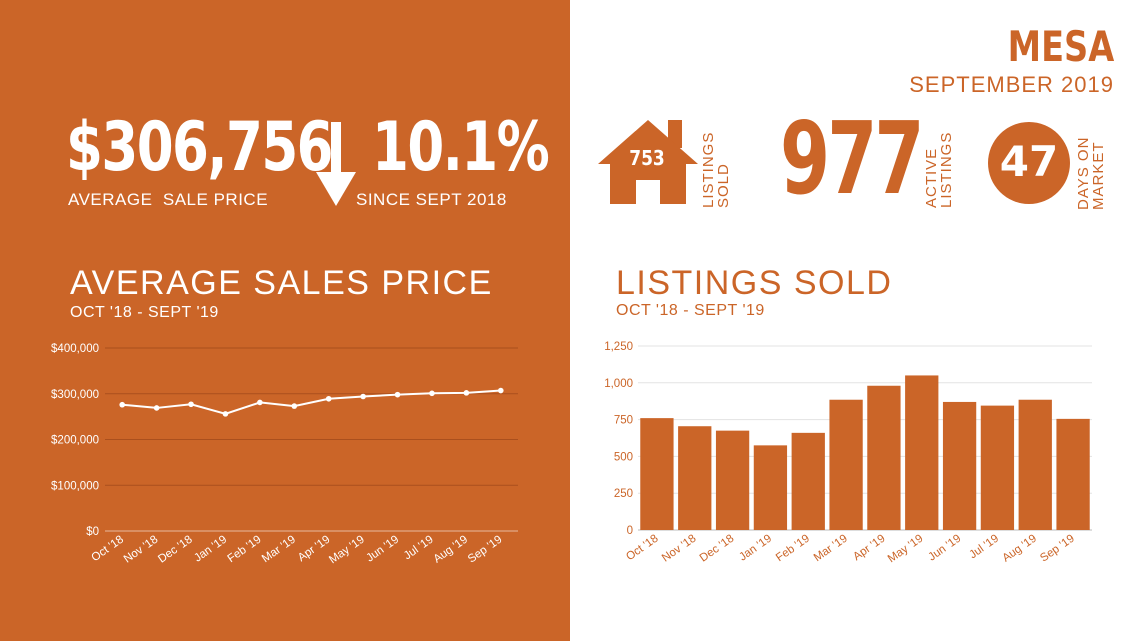 This screenshot has height=641, width=1140. Describe the element at coordinates (311, 402) in the screenshot. I see `price-series-line` at that location.